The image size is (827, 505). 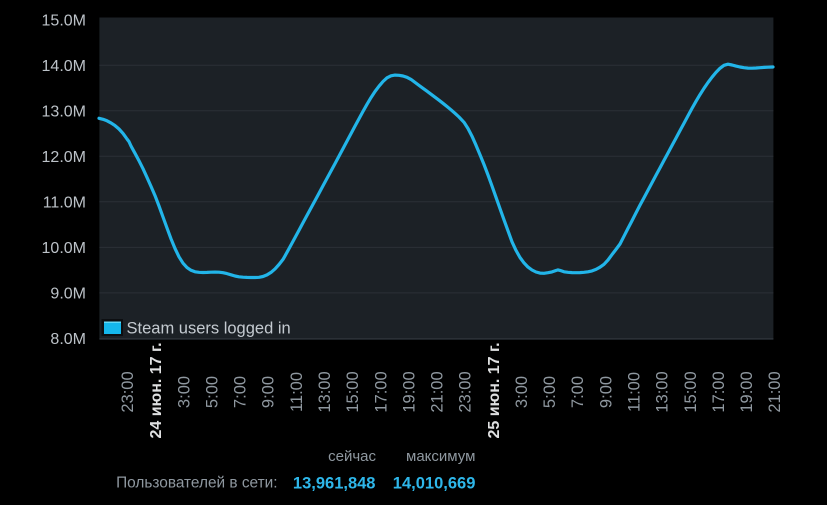 What do you see at coordinates (64, 203) in the screenshot?
I see `svg-text: 11.0M` at bounding box center [64, 203].